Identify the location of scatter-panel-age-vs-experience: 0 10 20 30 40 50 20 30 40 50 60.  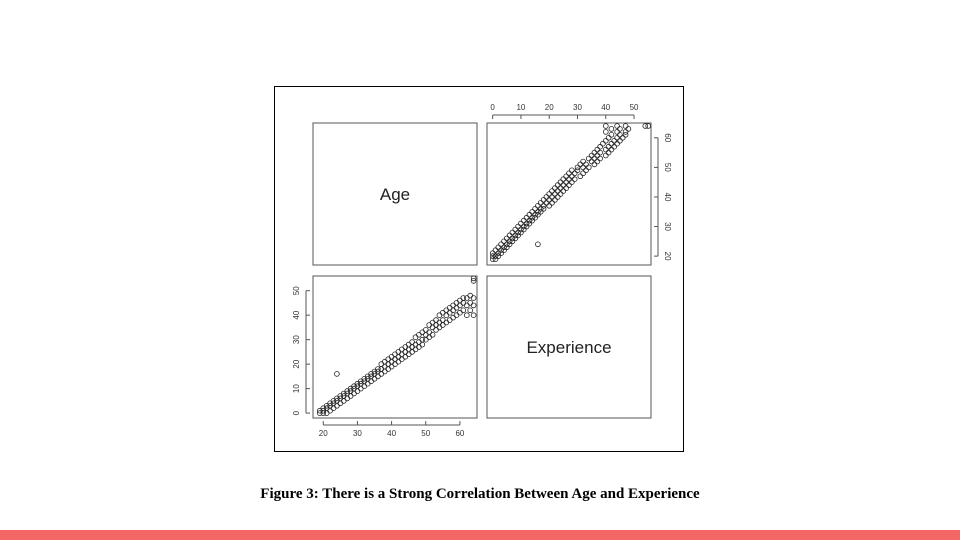
(579, 184).